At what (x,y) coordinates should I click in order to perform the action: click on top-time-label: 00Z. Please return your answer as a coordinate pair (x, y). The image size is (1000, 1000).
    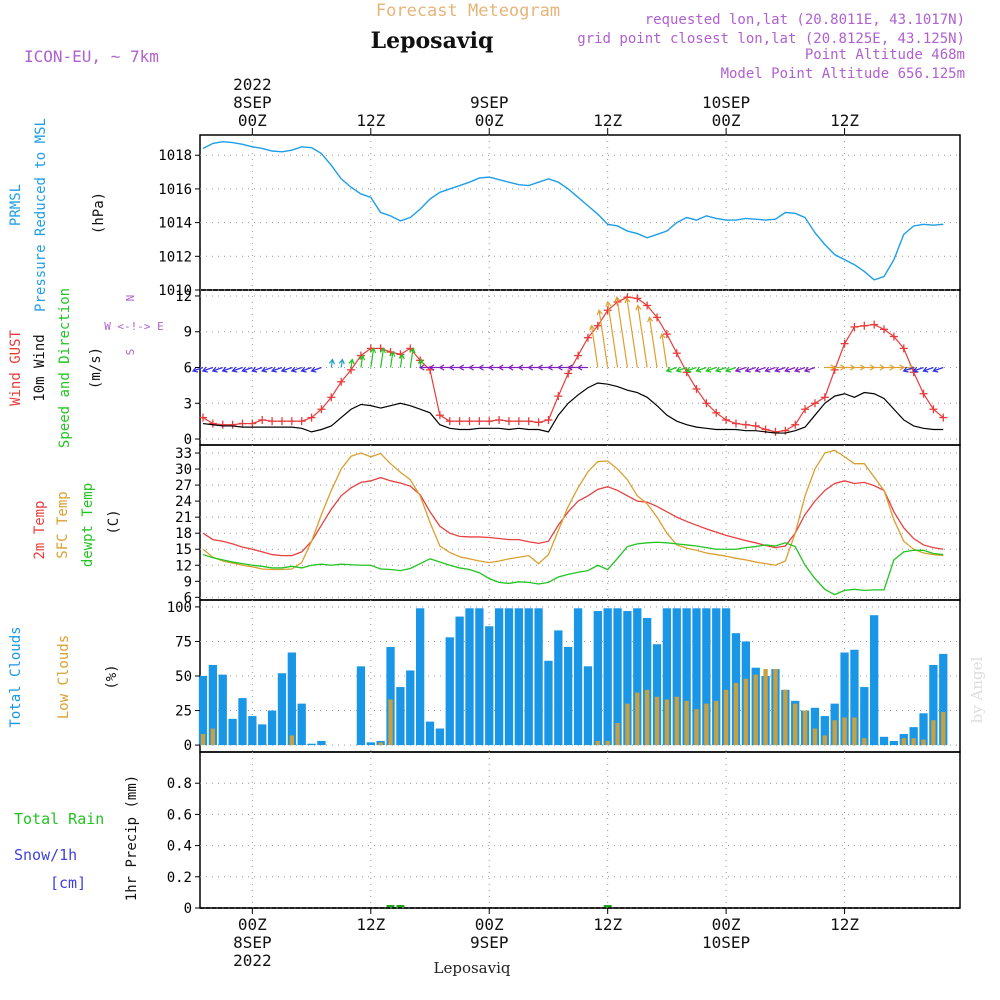
    Looking at the image, I should click on (489, 120).